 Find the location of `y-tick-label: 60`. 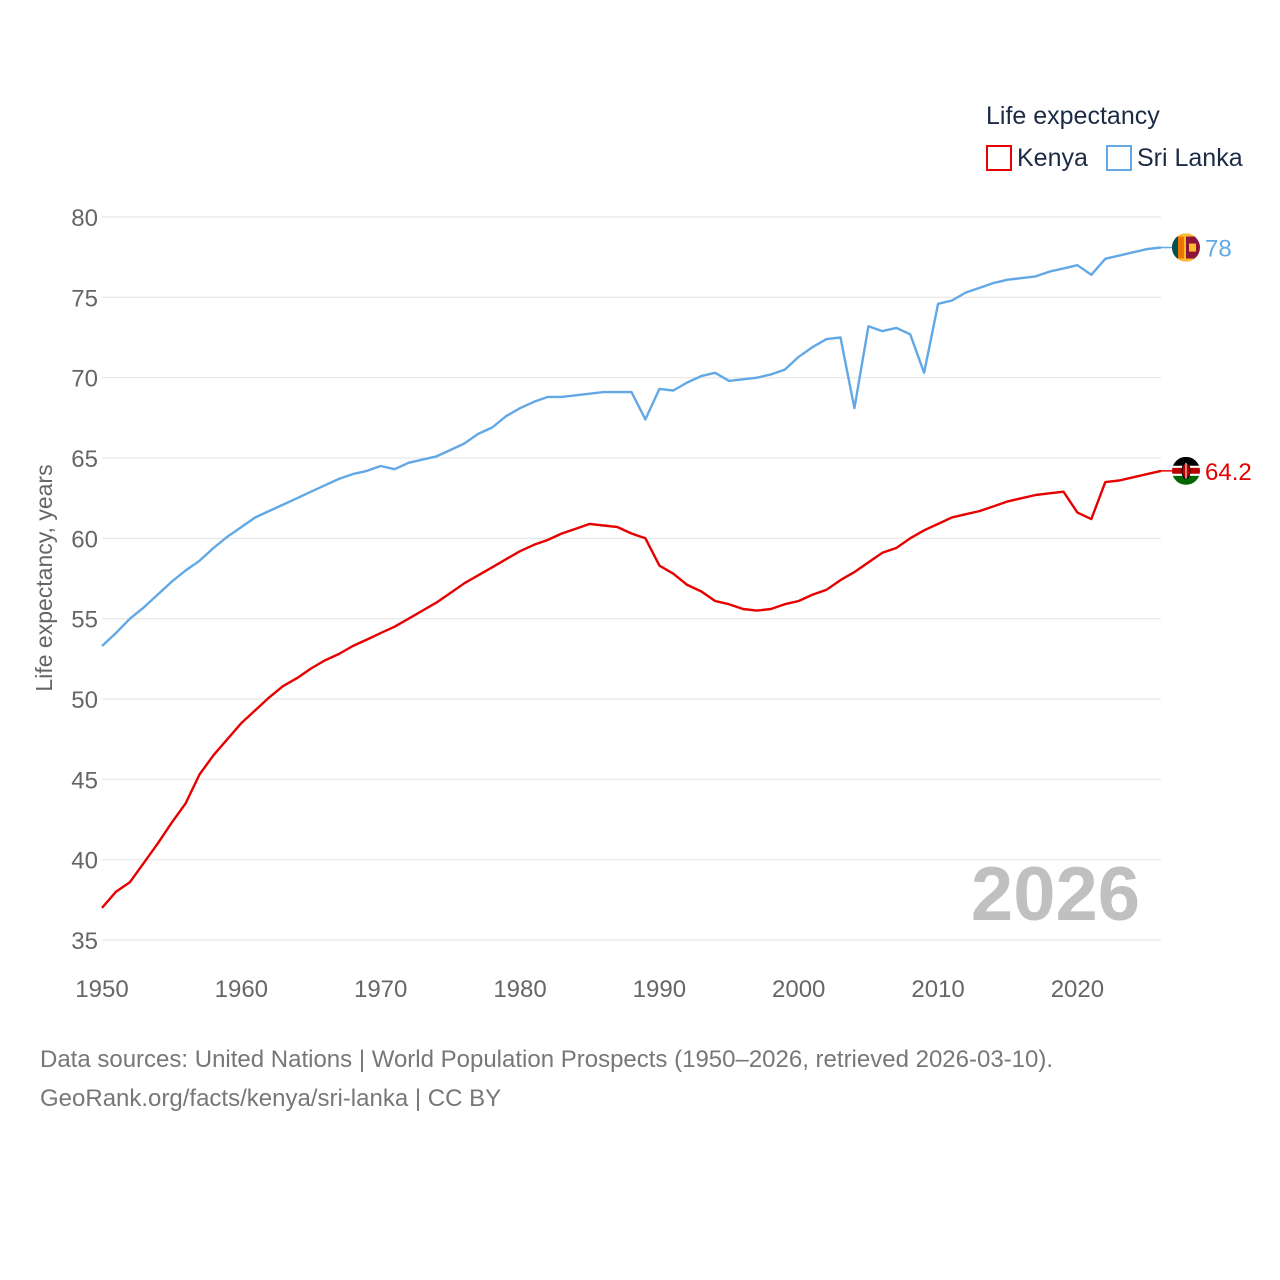

y-tick-label: 60 is located at coordinates (84, 539).